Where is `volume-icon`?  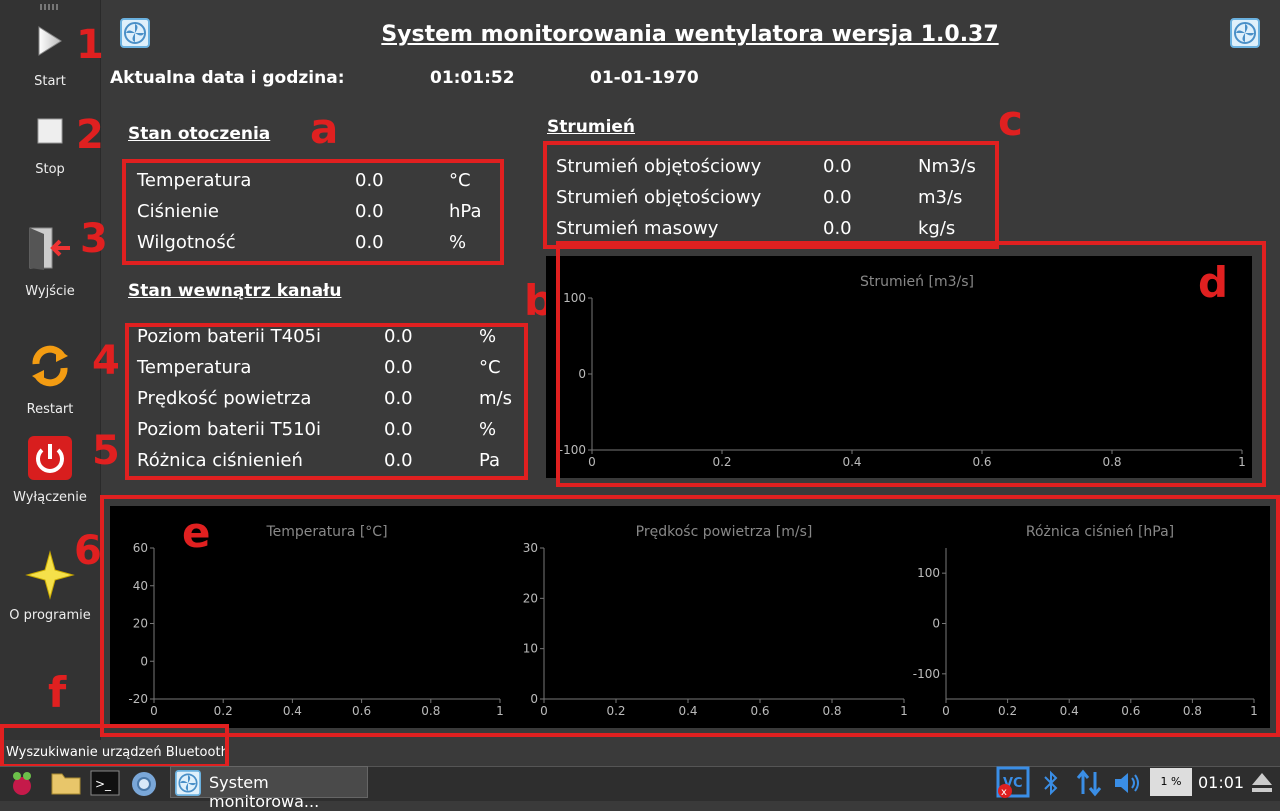 volume-icon is located at coordinates (1127, 783).